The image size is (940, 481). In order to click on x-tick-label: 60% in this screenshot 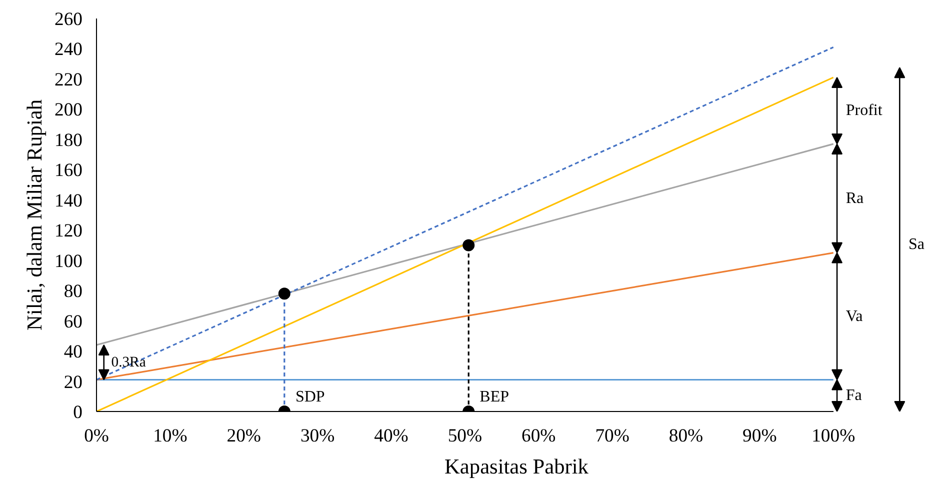, I will do `click(539, 436)`.